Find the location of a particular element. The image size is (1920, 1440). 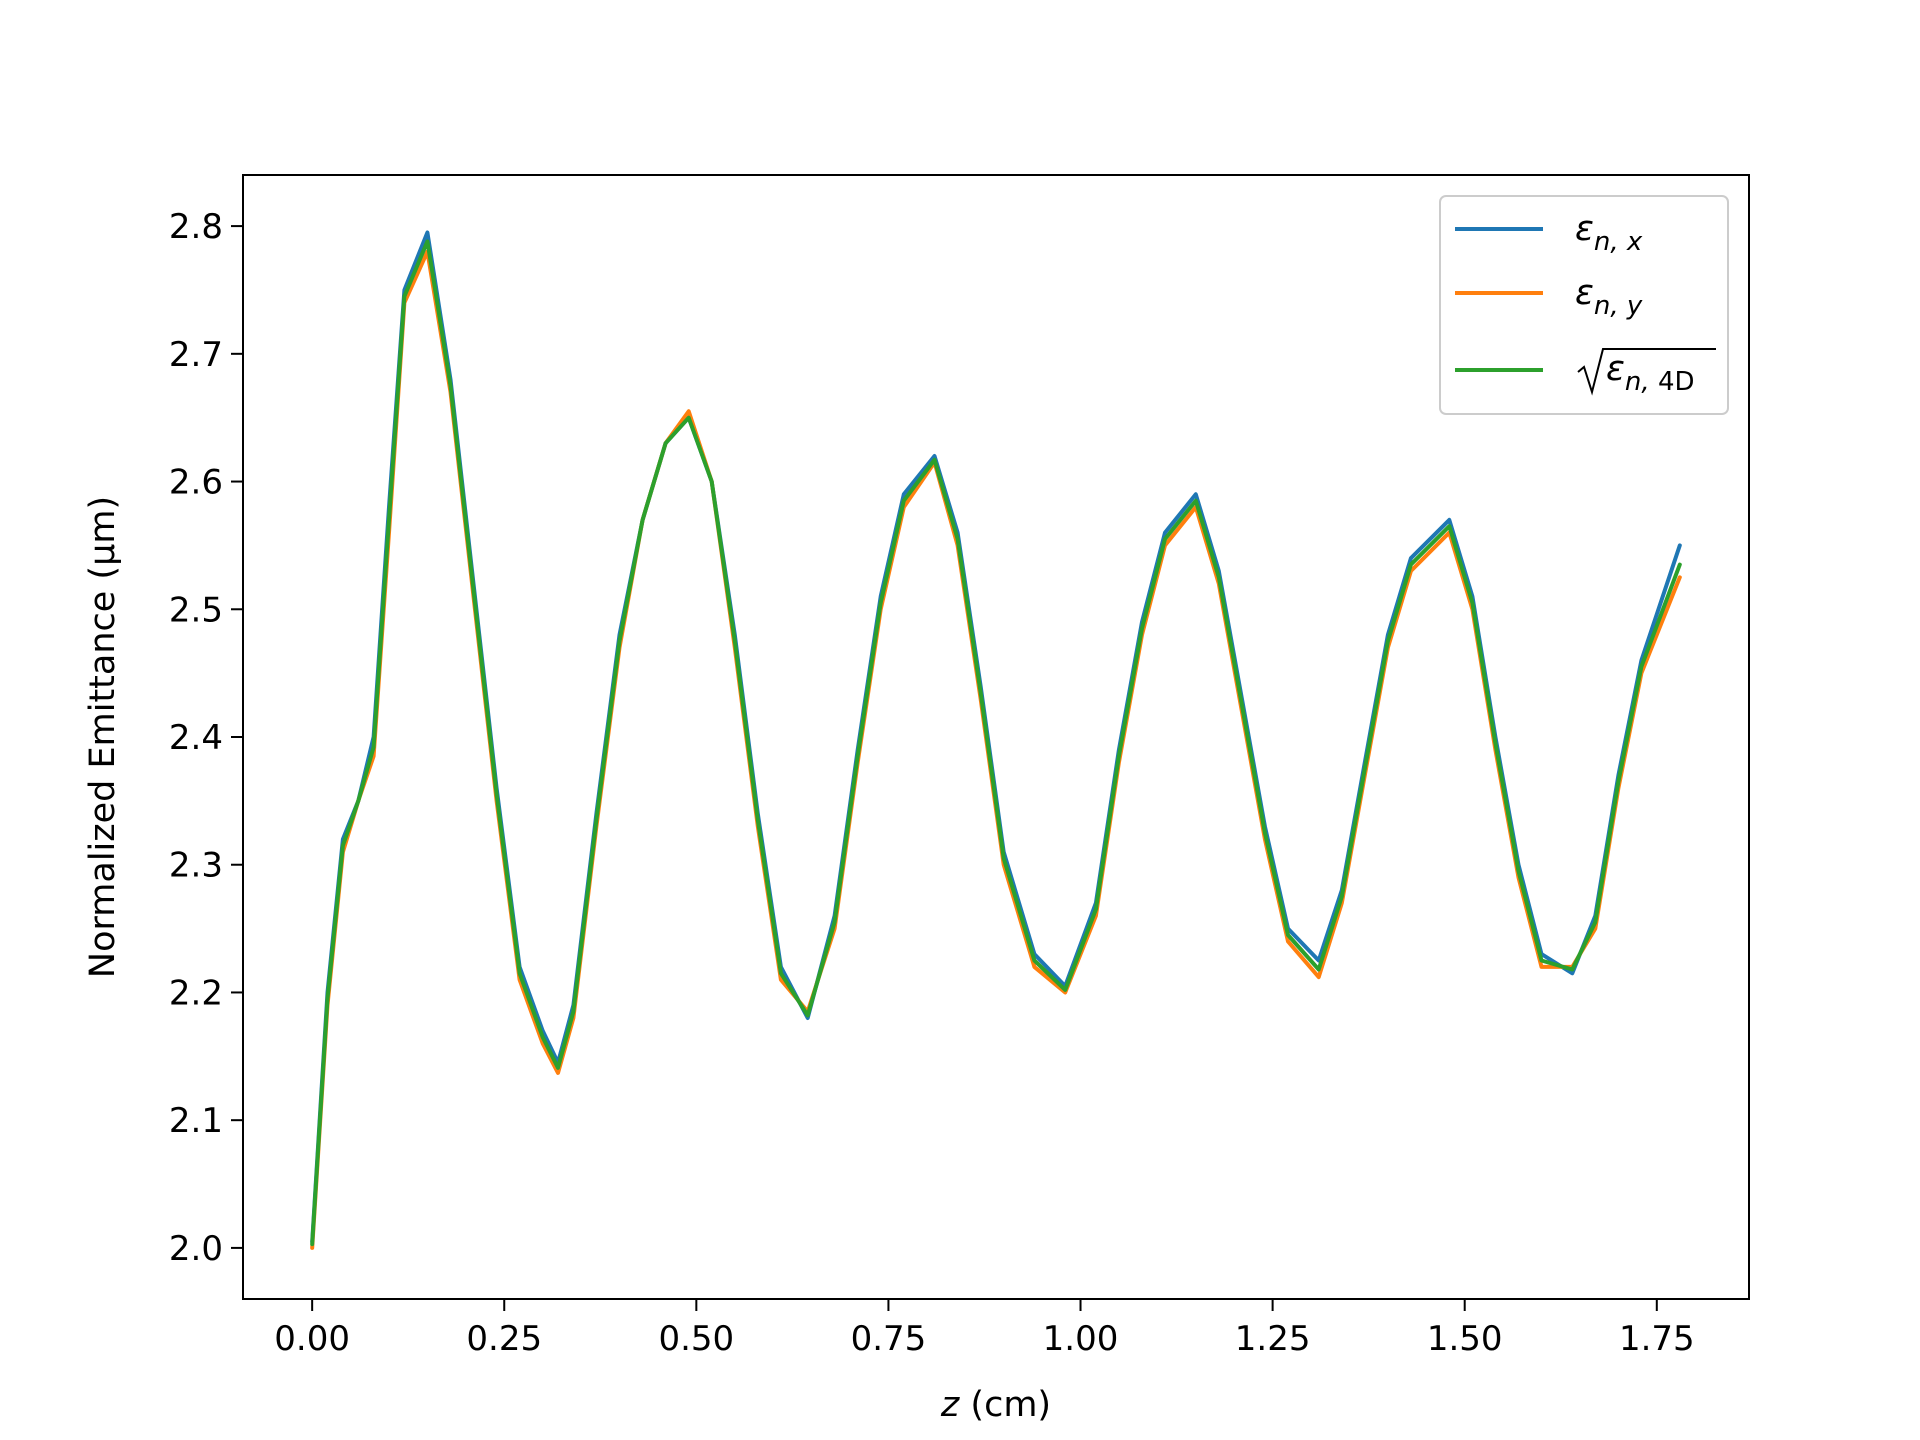

y-tick-label: 2.5 is located at coordinates (196, 610).